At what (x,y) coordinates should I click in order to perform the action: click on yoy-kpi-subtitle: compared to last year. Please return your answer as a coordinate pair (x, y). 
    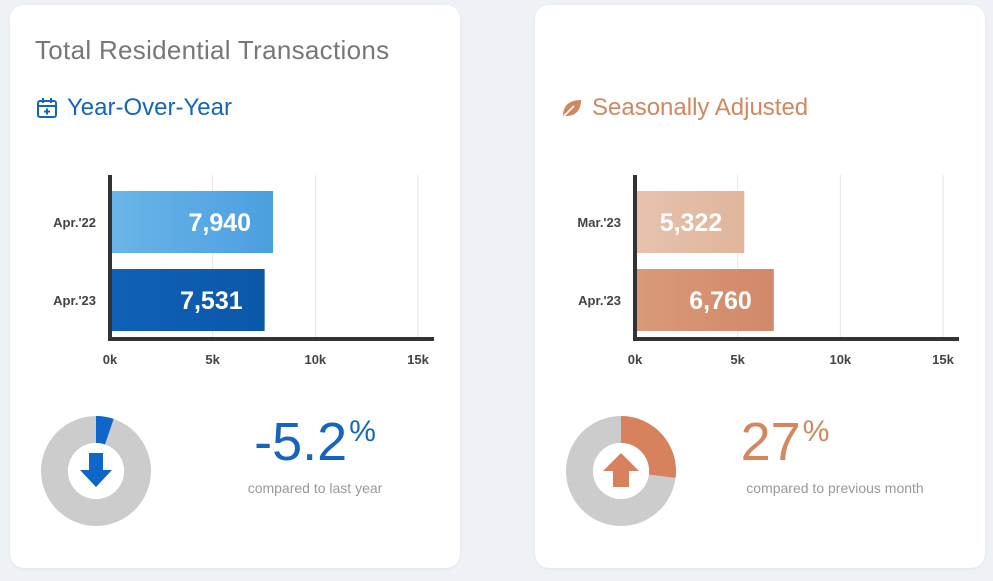
    Looking at the image, I should click on (315, 488).